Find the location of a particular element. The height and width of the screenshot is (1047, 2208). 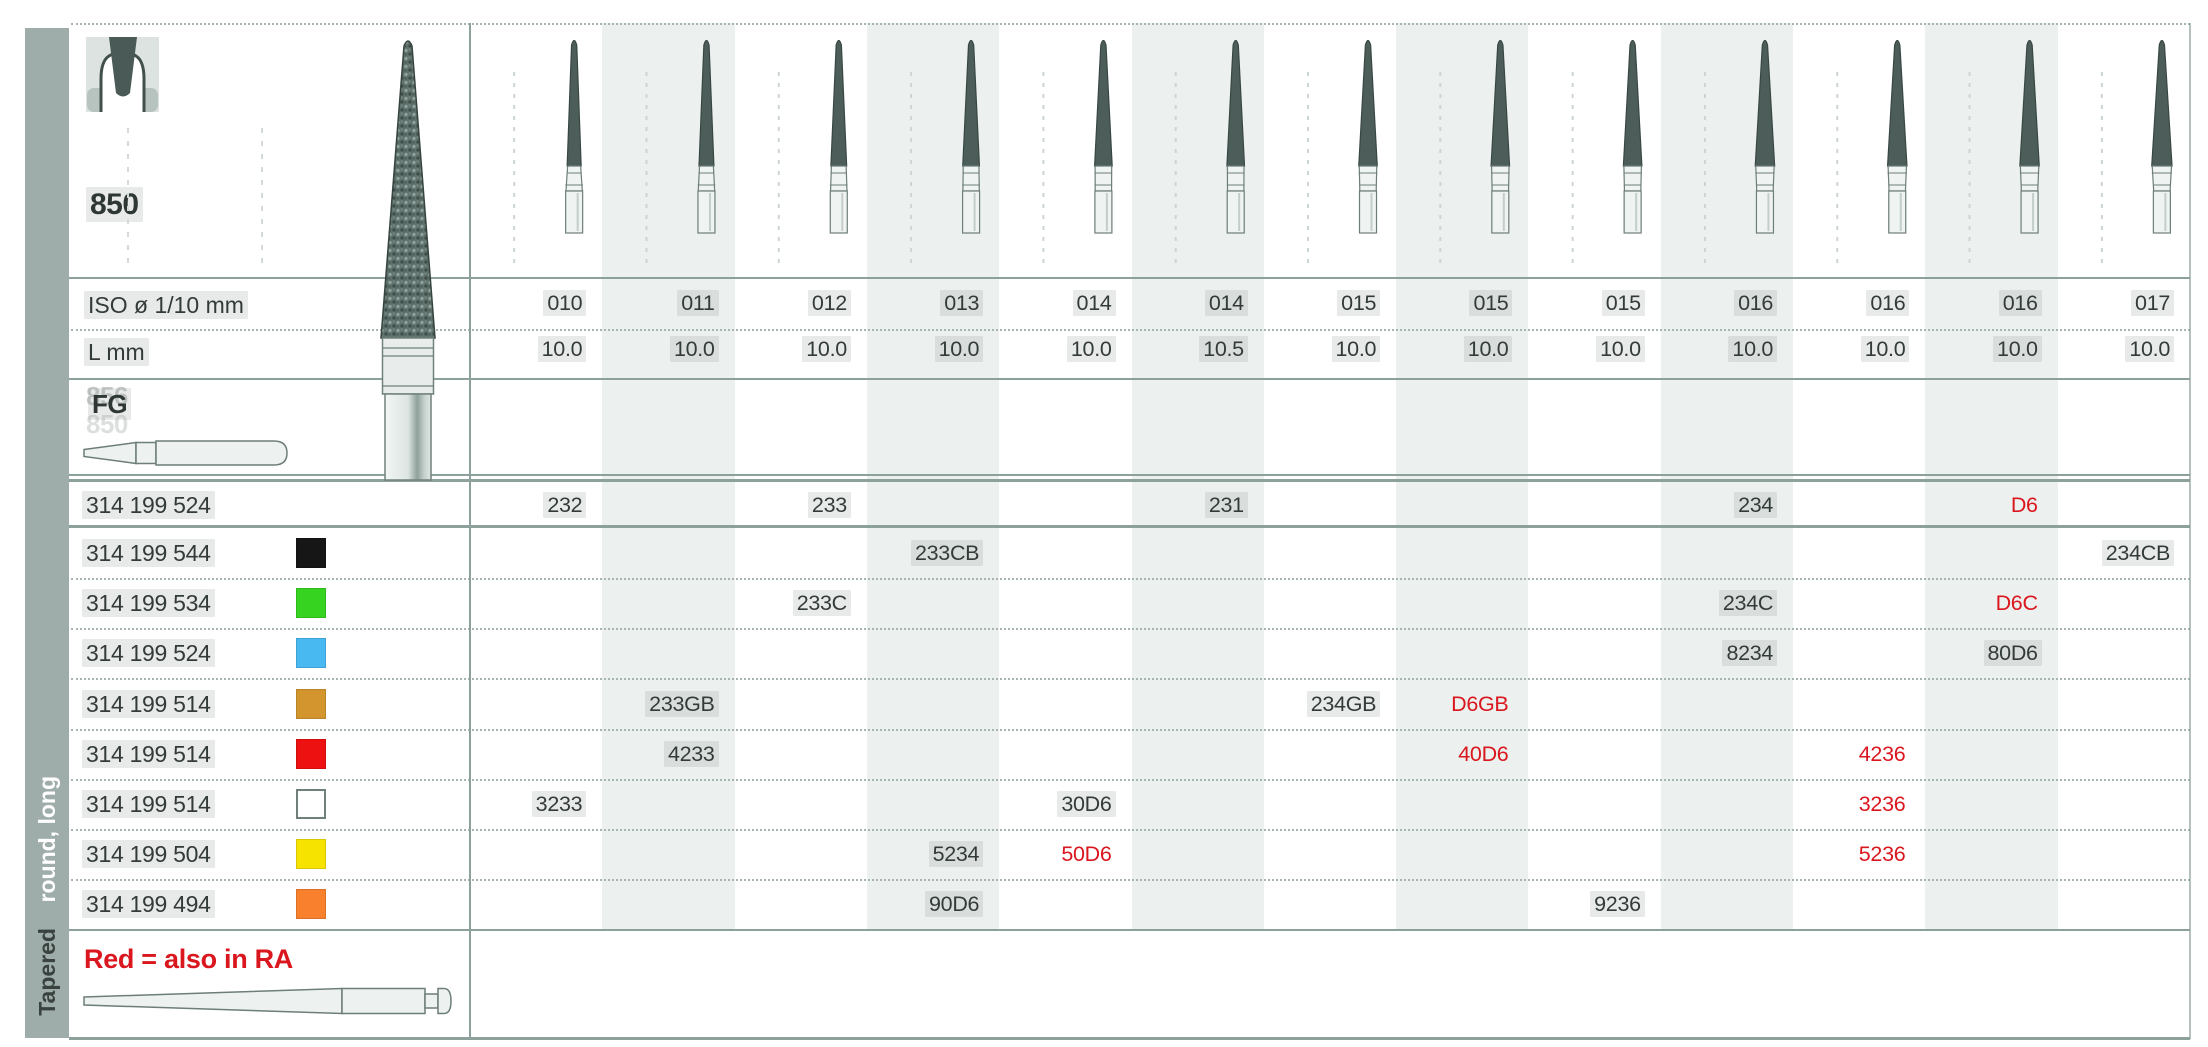

product-cell: 233 is located at coordinates (793, 505).